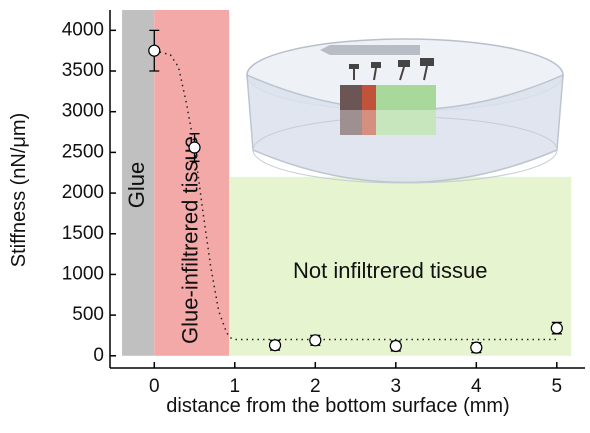 Image resolution: width=590 pixels, height=433 pixels. I want to click on region-label: Not infiltrered tissue, so click(390, 270).